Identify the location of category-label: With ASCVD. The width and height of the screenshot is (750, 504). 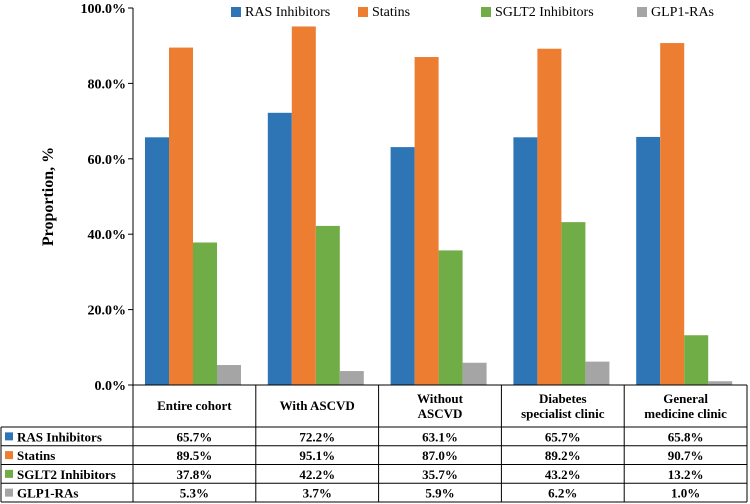
(317, 405).